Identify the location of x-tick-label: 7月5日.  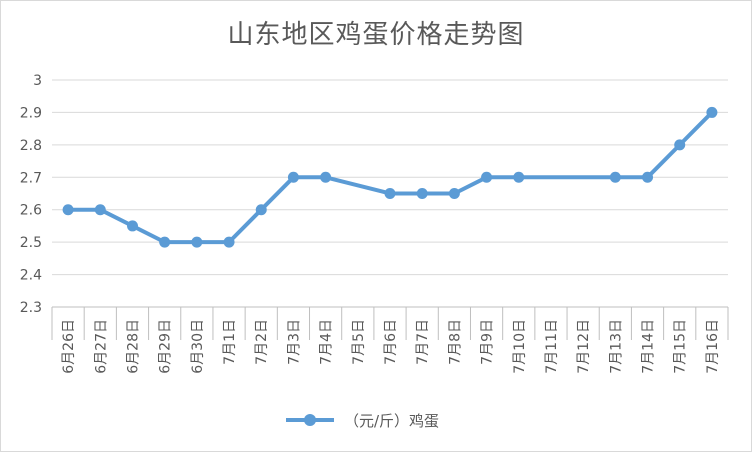
(359, 342).